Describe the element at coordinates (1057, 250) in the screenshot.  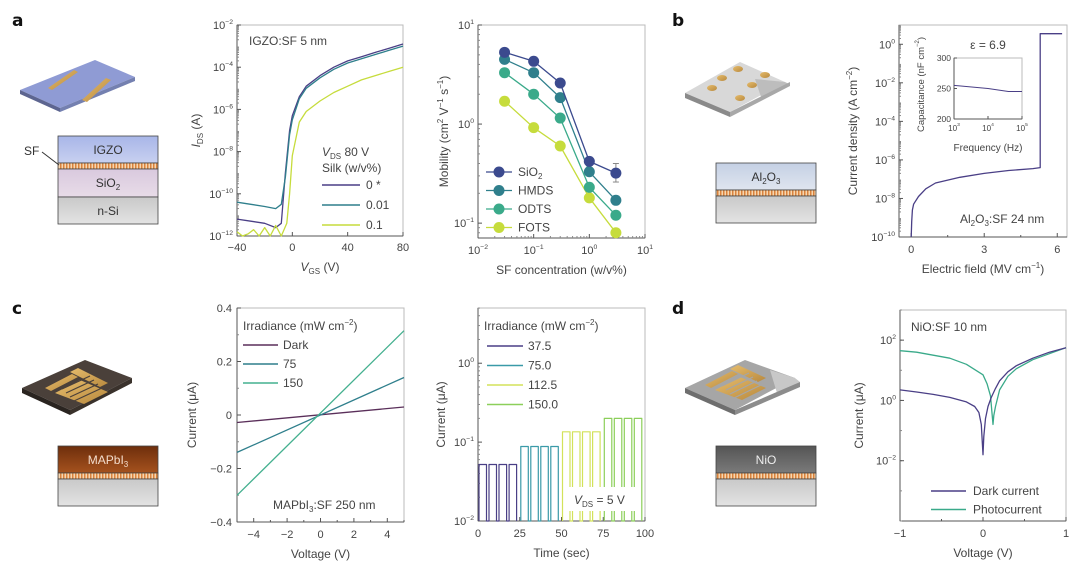
I see `tick-label: 6` at that location.